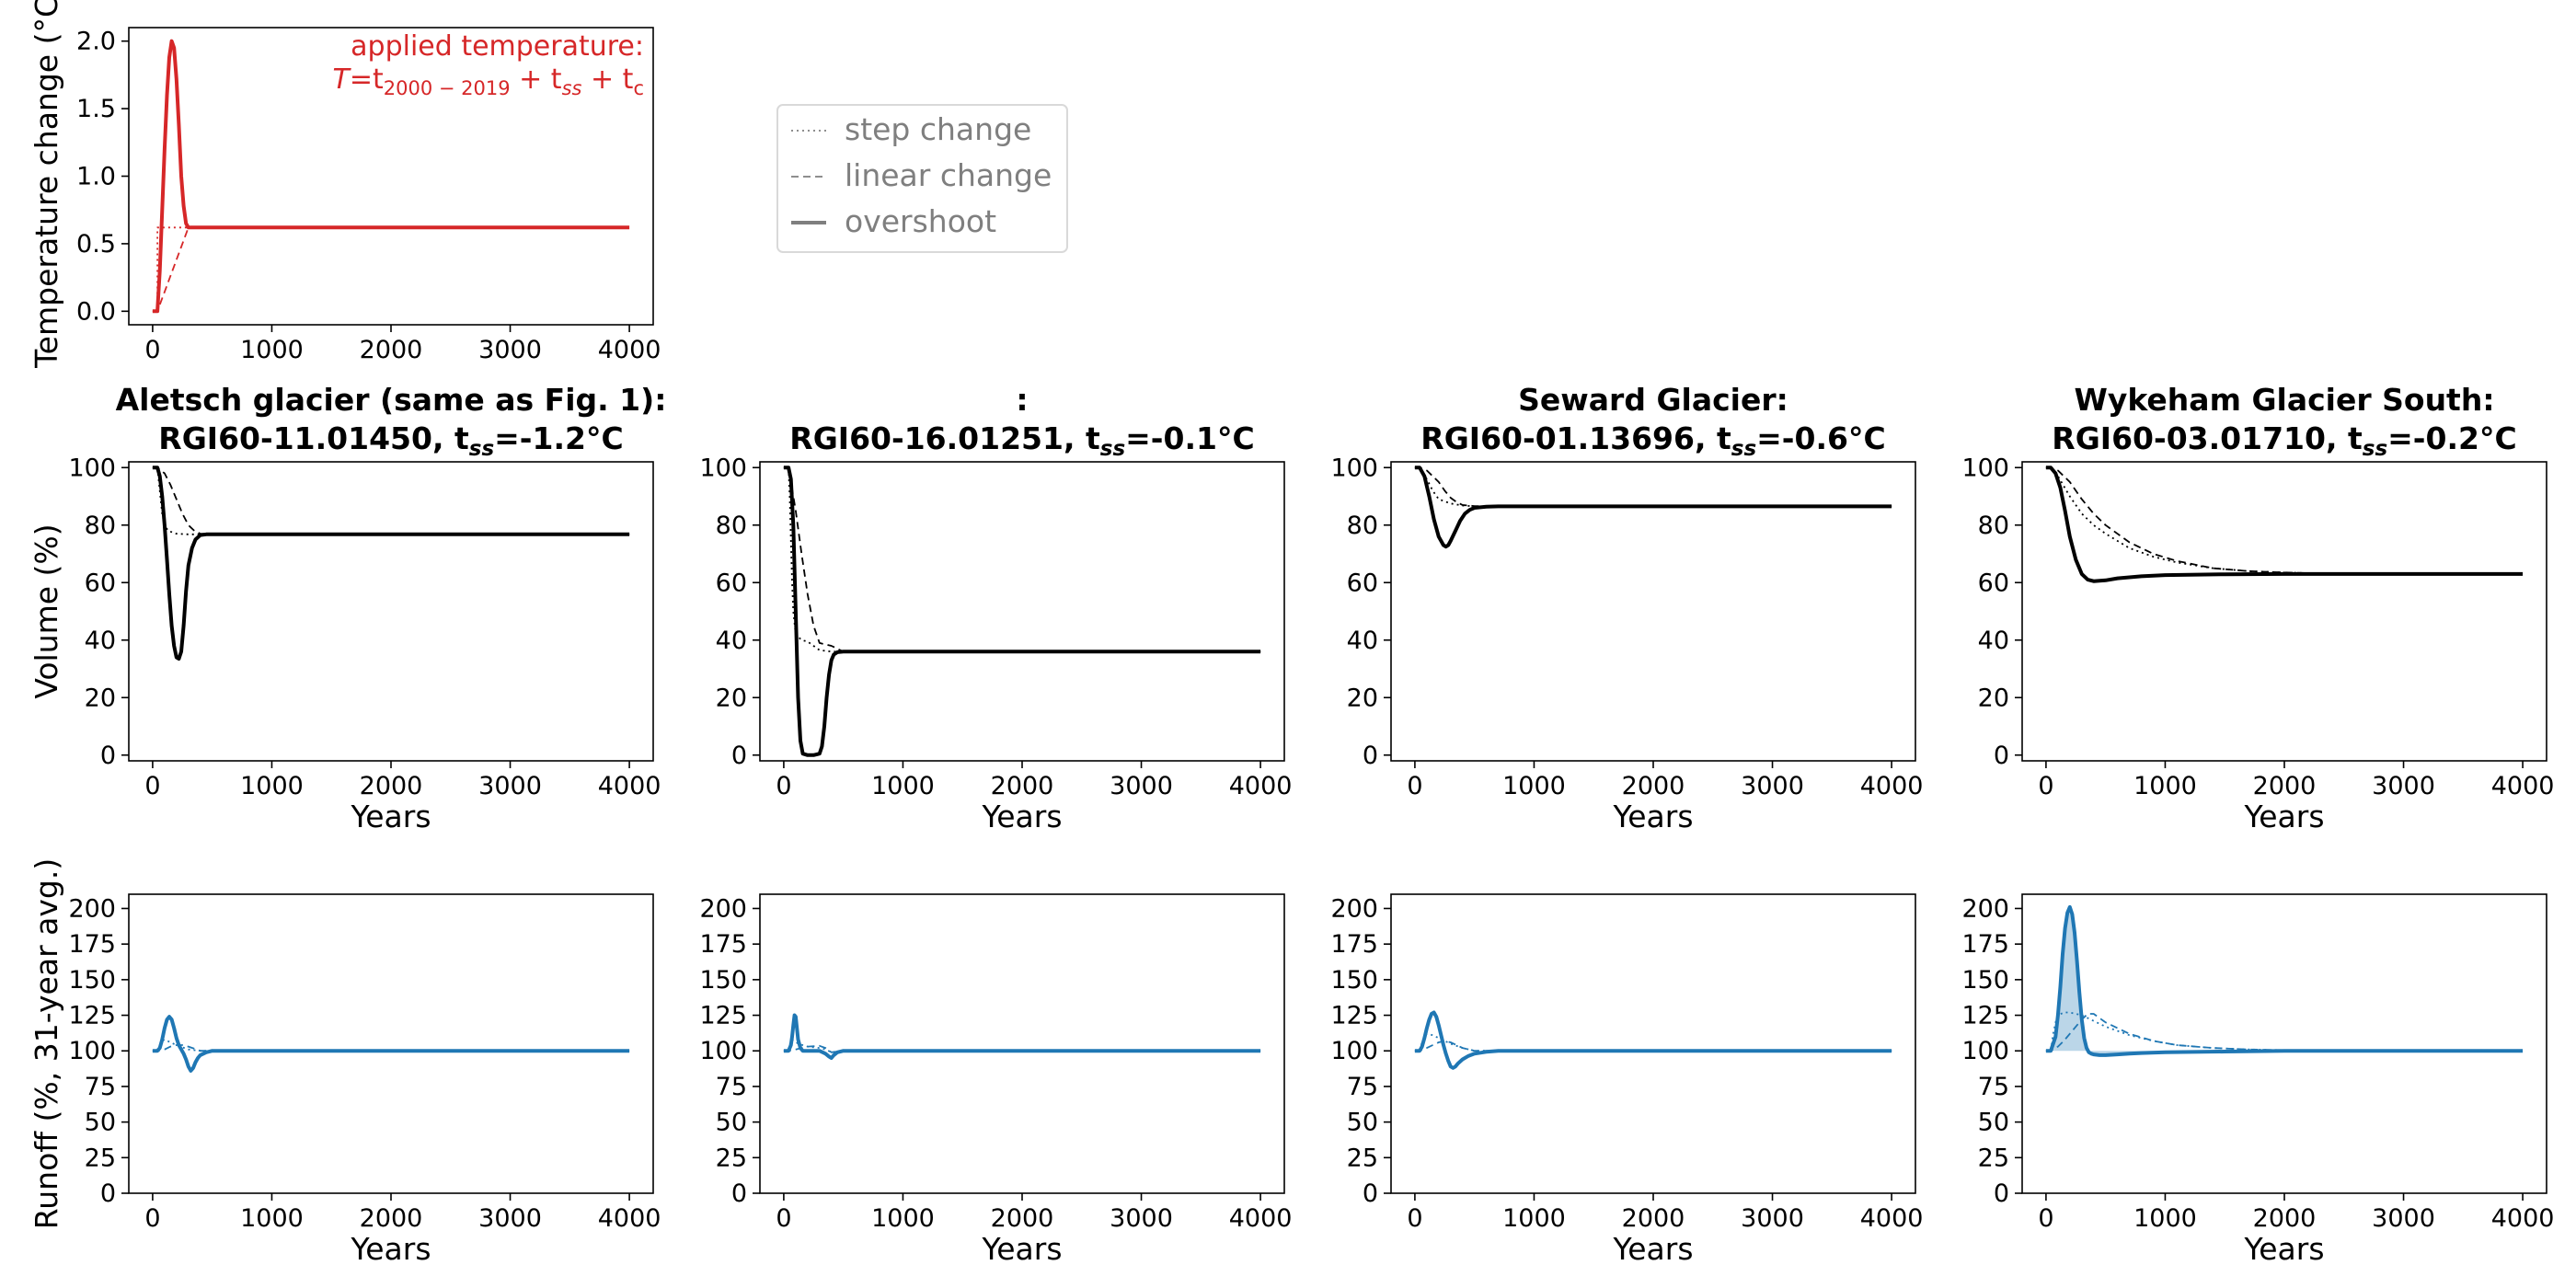 The width and height of the screenshot is (2576, 1288). I want to click on series-overshoot-vol3, so click(1653, 507).